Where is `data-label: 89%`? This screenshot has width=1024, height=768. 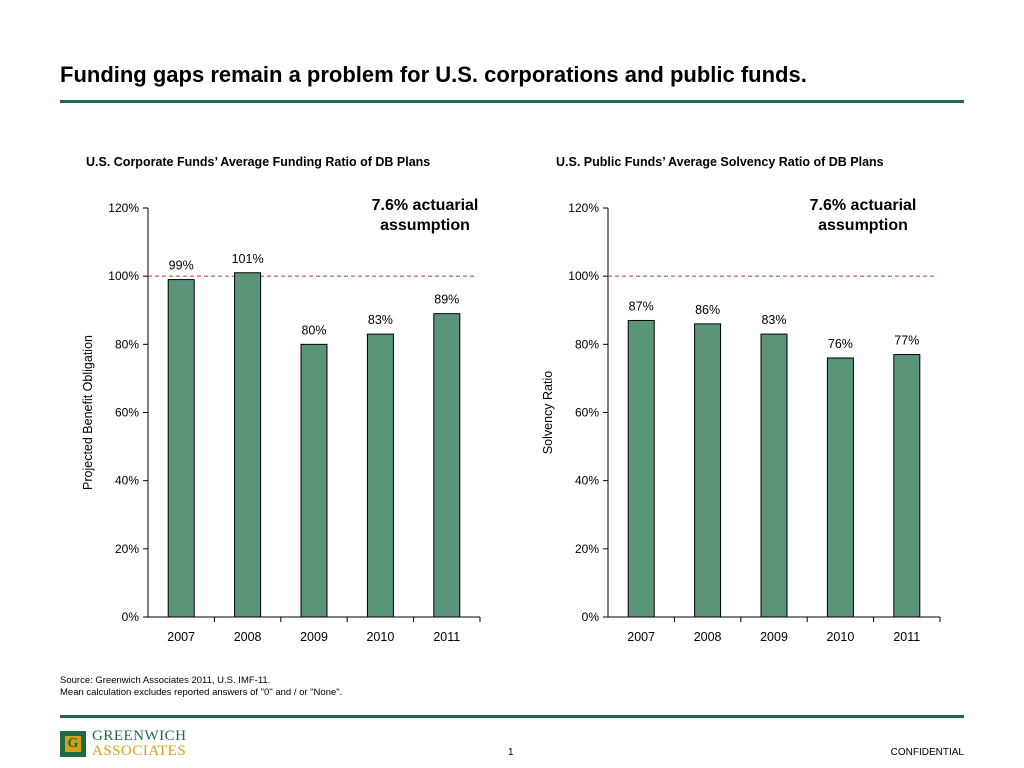
data-label: 89% is located at coordinates (446, 300).